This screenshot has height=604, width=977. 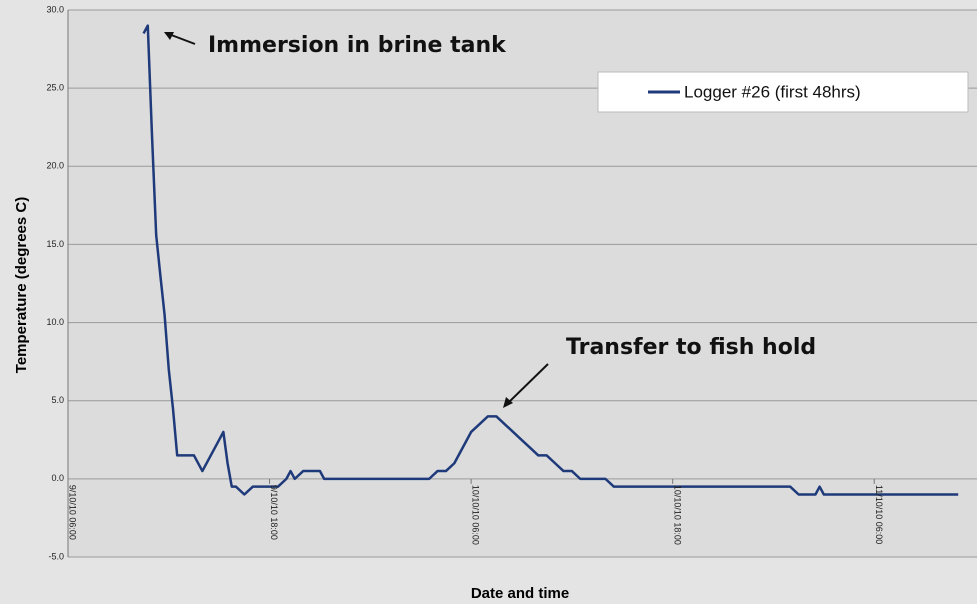 What do you see at coordinates (57, 400) in the screenshot?
I see `y-tick-label: 5.0` at bounding box center [57, 400].